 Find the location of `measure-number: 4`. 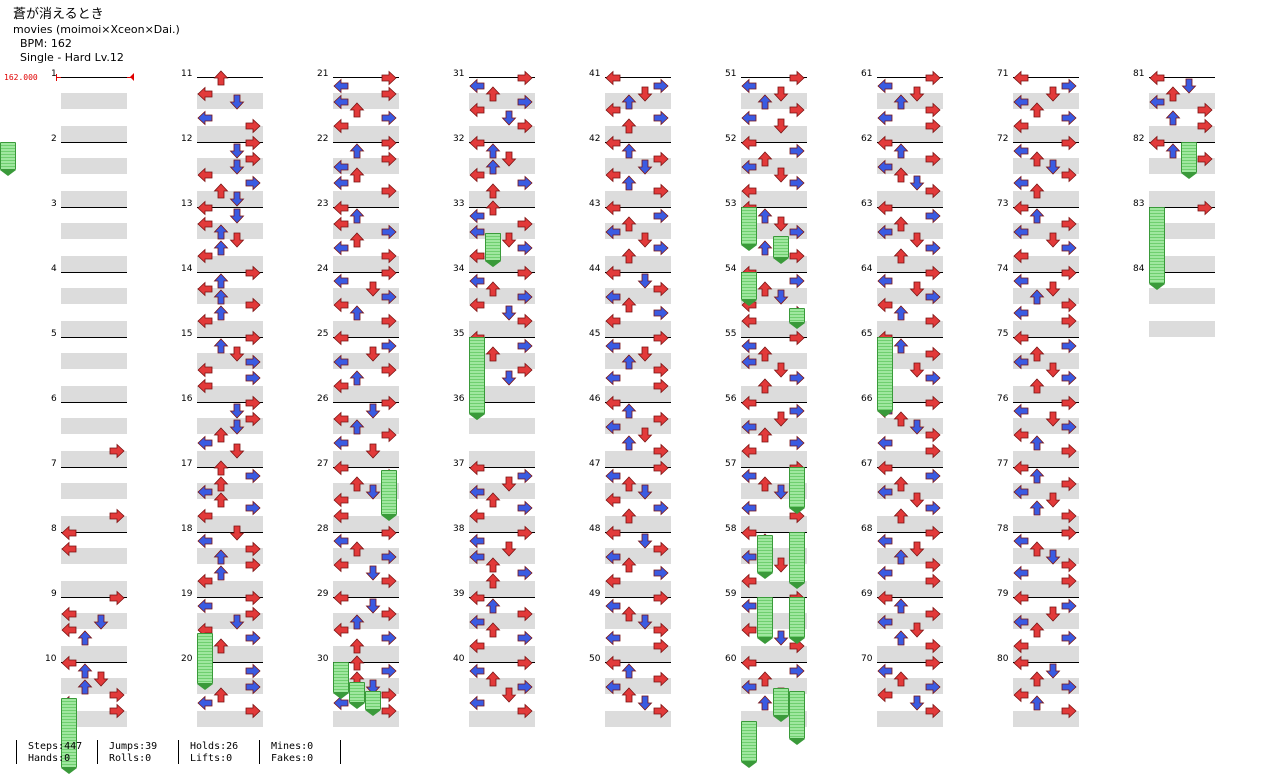

measure-number: 4 is located at coordinates (54, 269).